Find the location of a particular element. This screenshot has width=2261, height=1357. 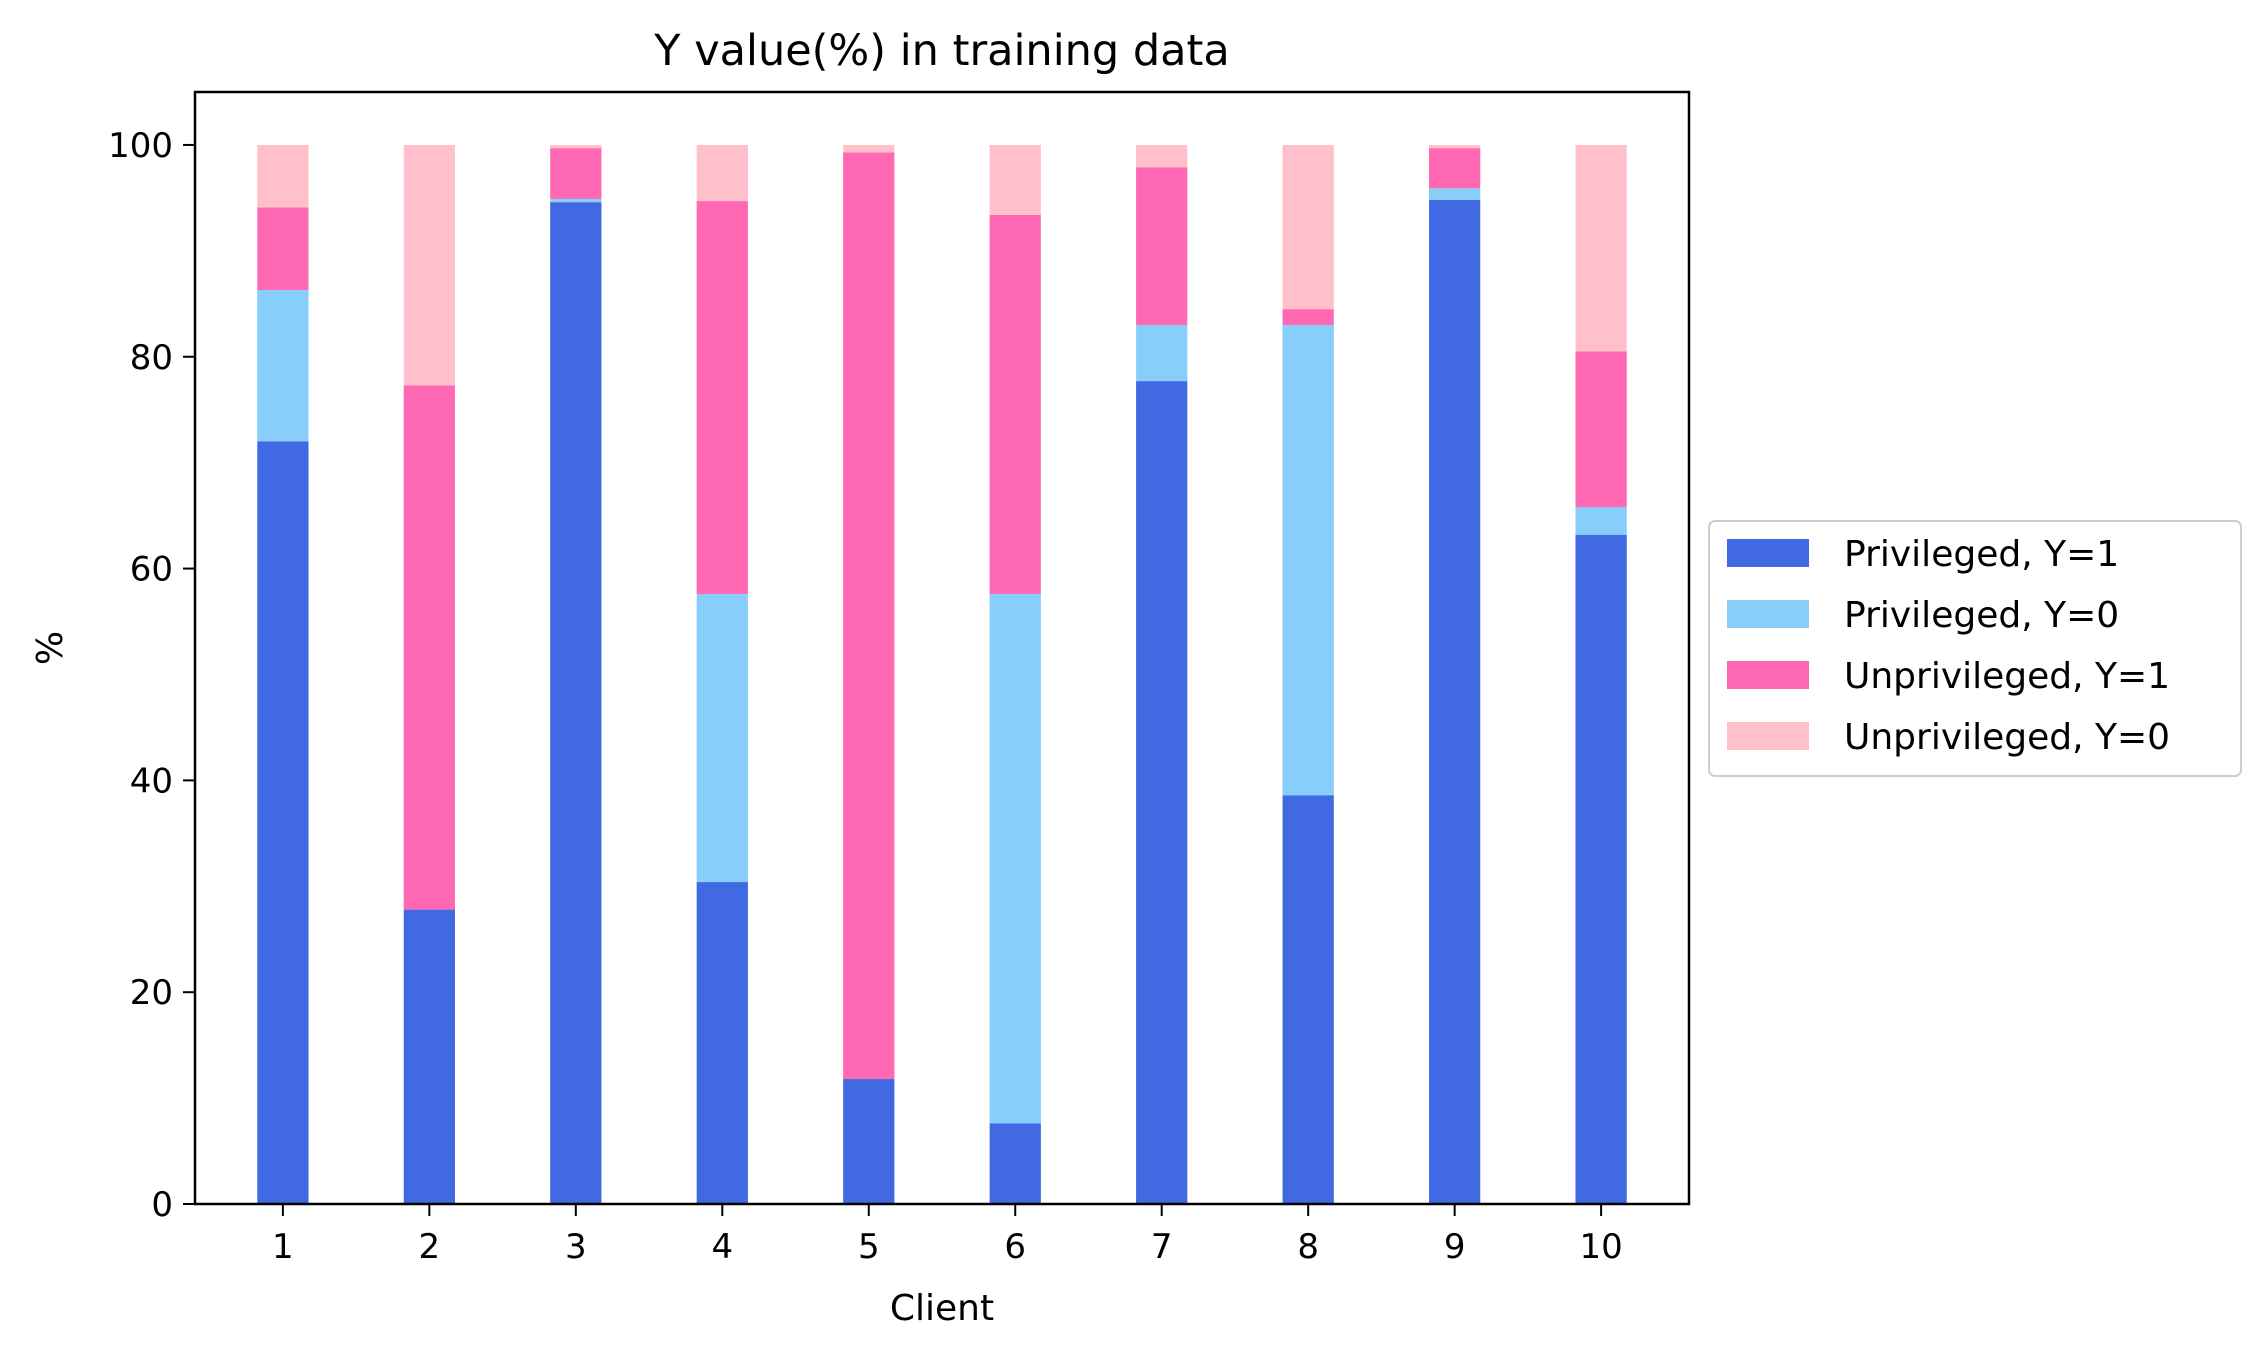

x-axis: 1 2 3 4 5 6 7 8 9 10 is located at coordinates (947, 1235).